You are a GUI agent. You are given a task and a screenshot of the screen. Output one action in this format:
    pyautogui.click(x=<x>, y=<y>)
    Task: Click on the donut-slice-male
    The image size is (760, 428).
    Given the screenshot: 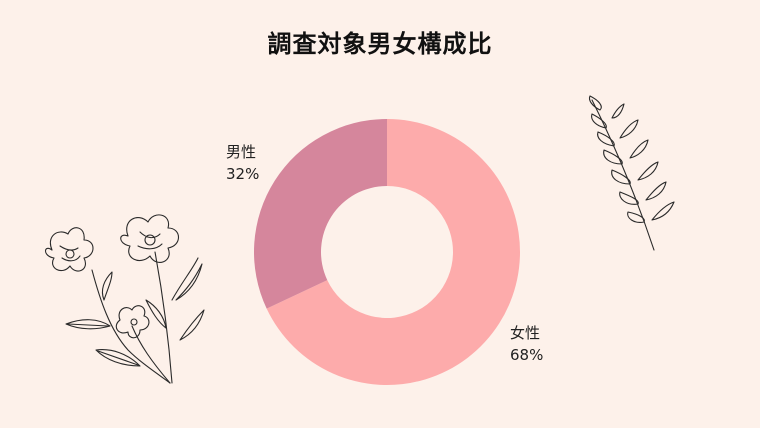 What is the action you would take?
    pyautogui.click(x=320, y=214)
    